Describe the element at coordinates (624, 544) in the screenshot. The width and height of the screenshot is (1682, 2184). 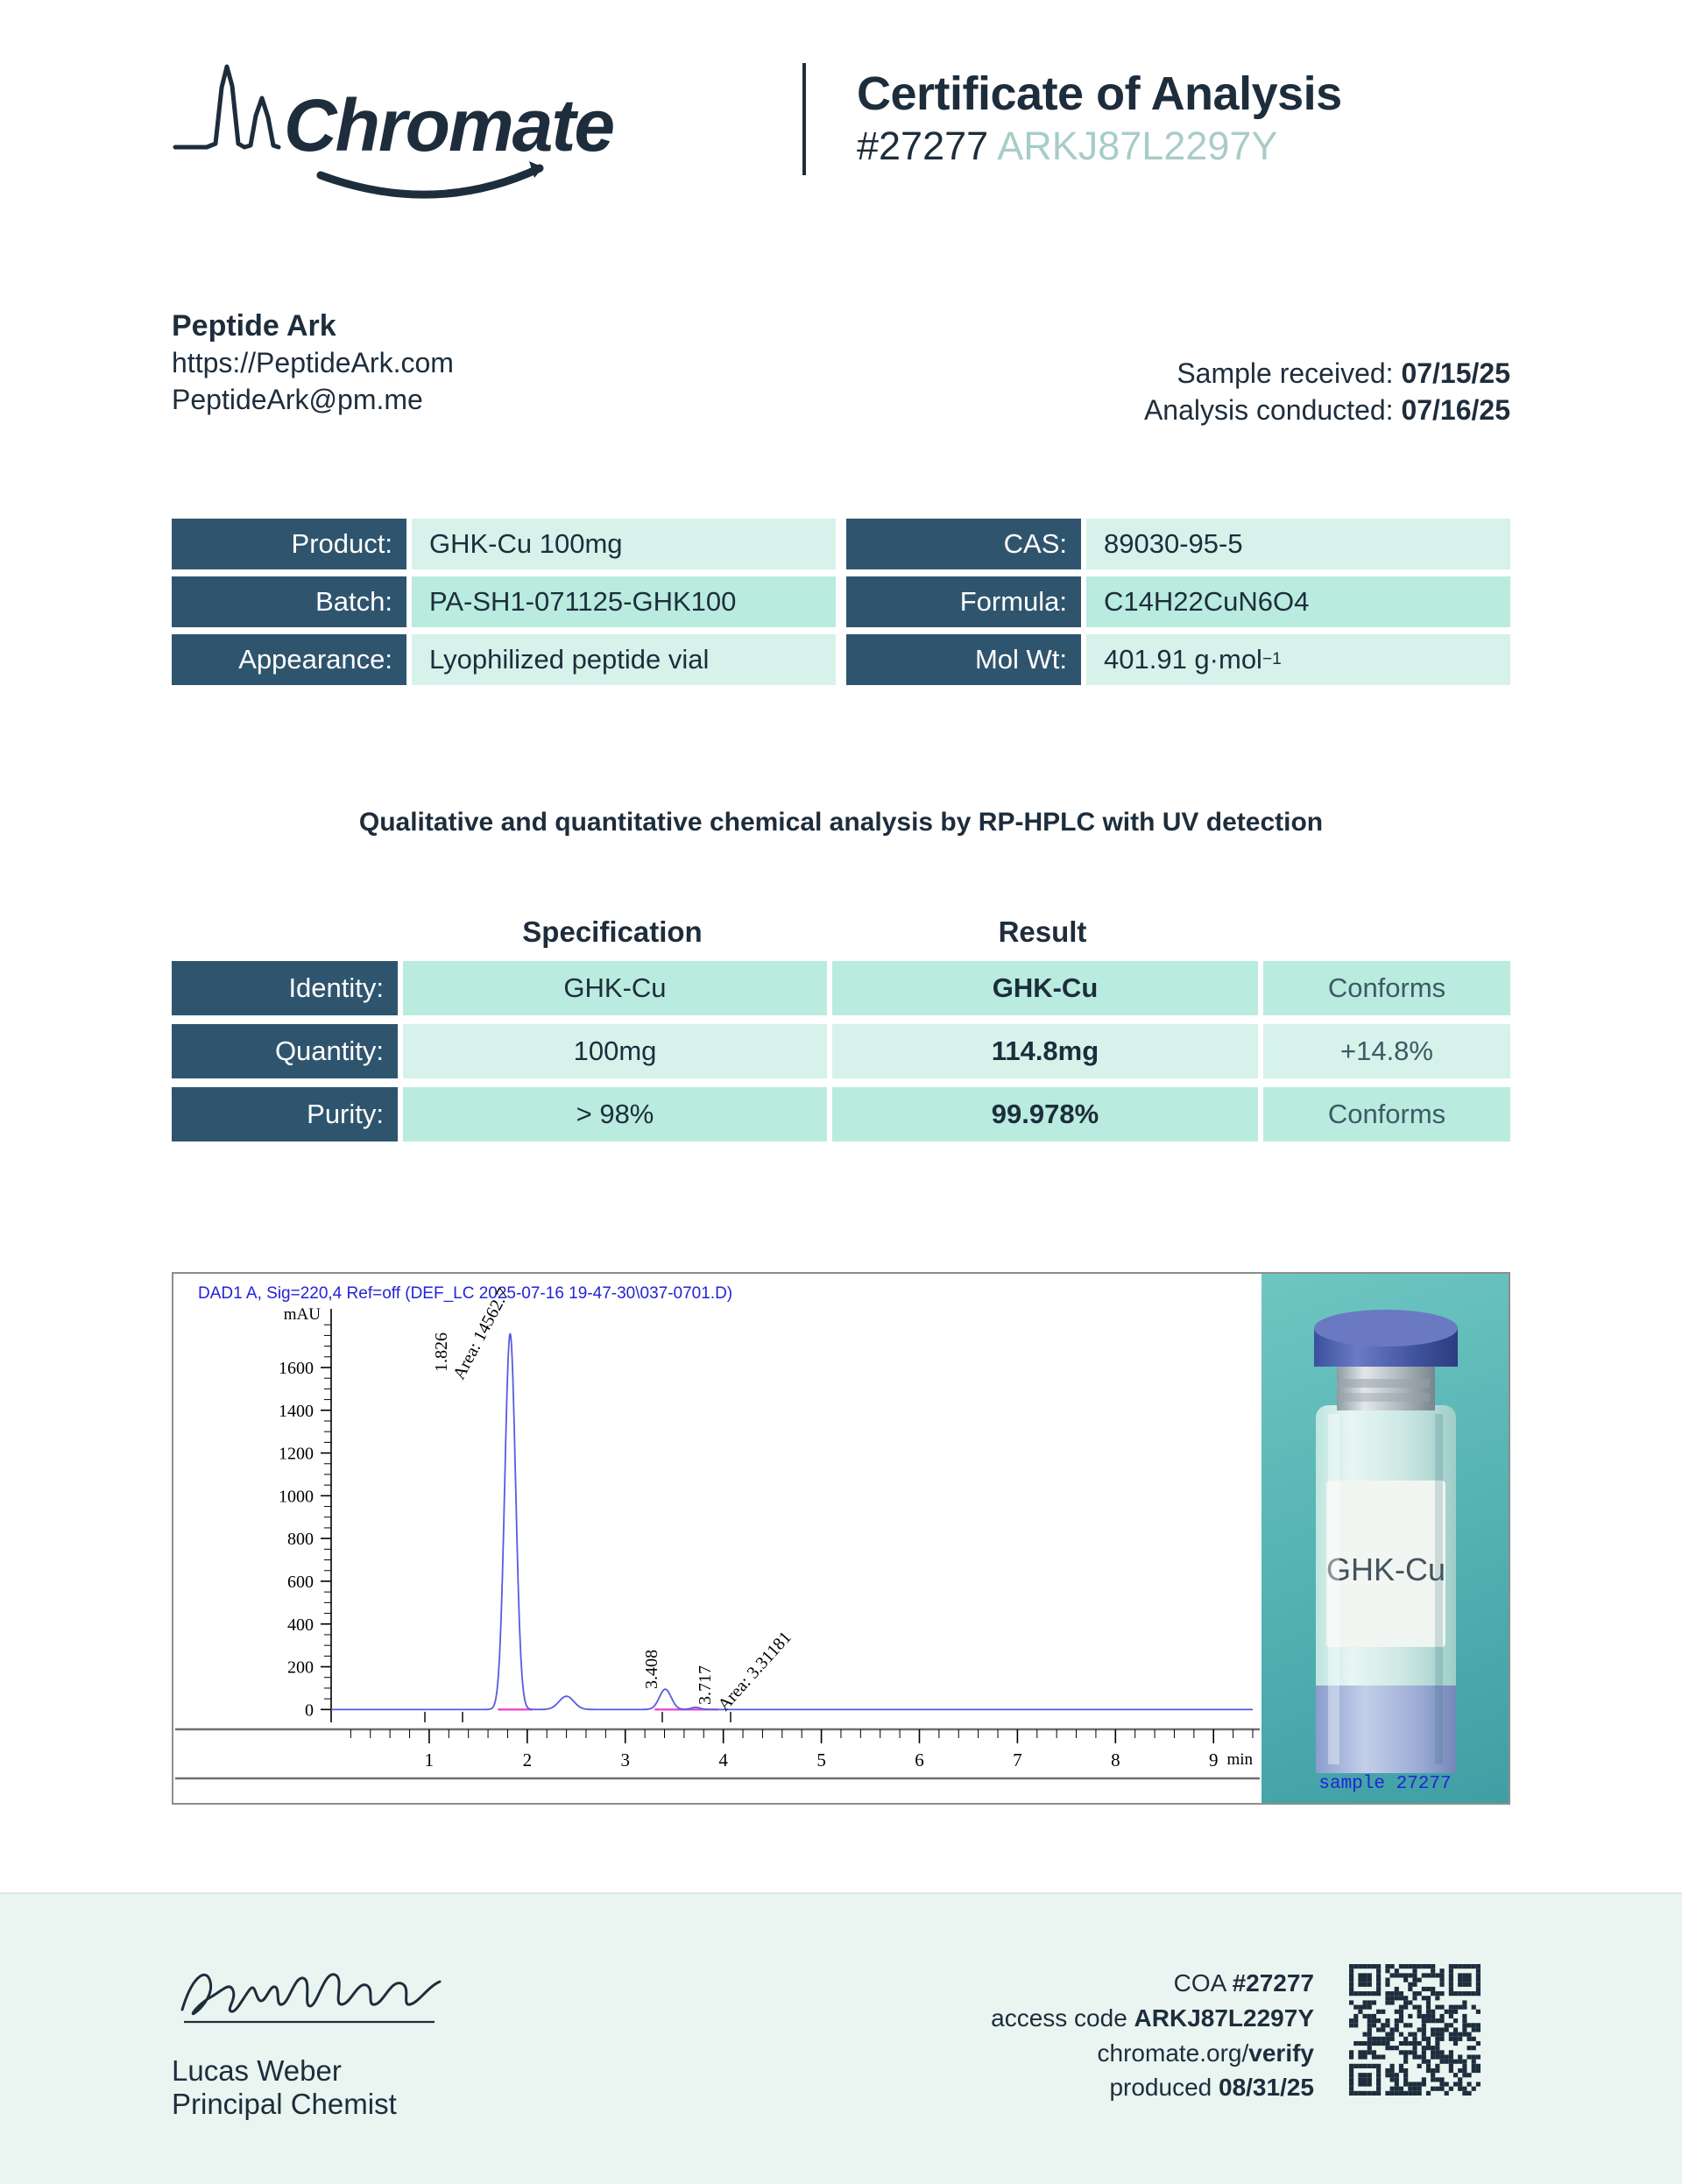
I see `product-value: GHK-Cu 100mg` at that location.